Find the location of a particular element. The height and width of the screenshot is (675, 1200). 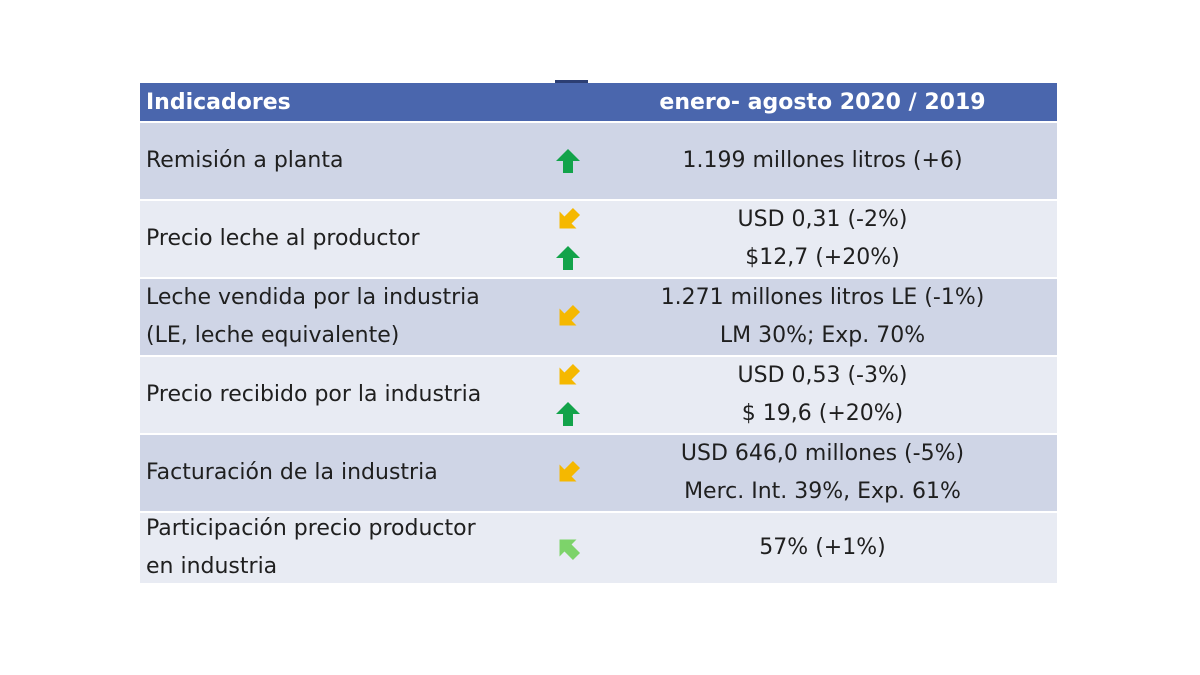

value-text: USD 0,53 (-3%) is located at coordinates (822, 375).